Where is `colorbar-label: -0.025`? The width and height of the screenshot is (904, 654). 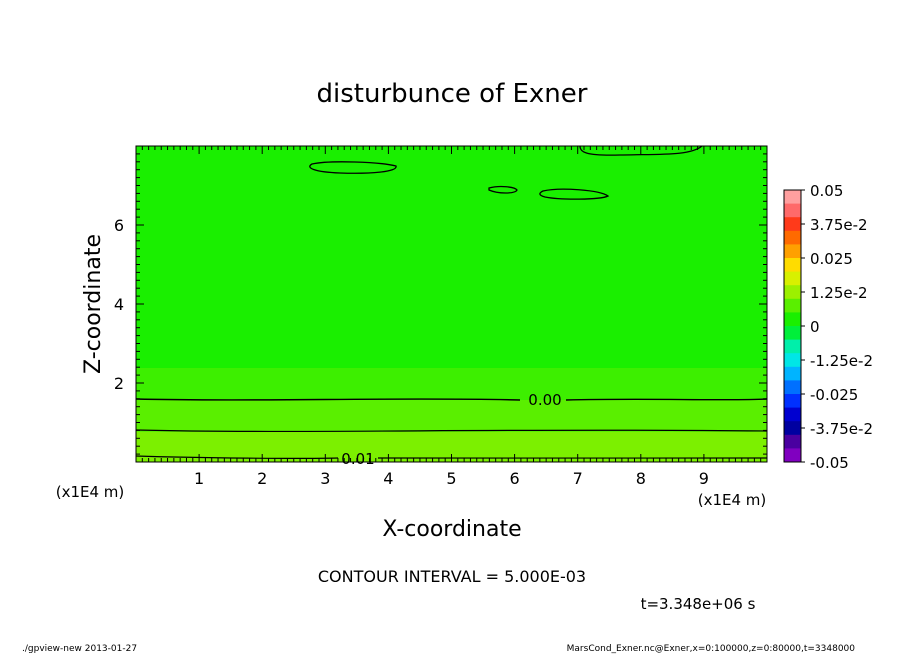
colorbar-label: -0.025 is located at coordinates (834, 395).